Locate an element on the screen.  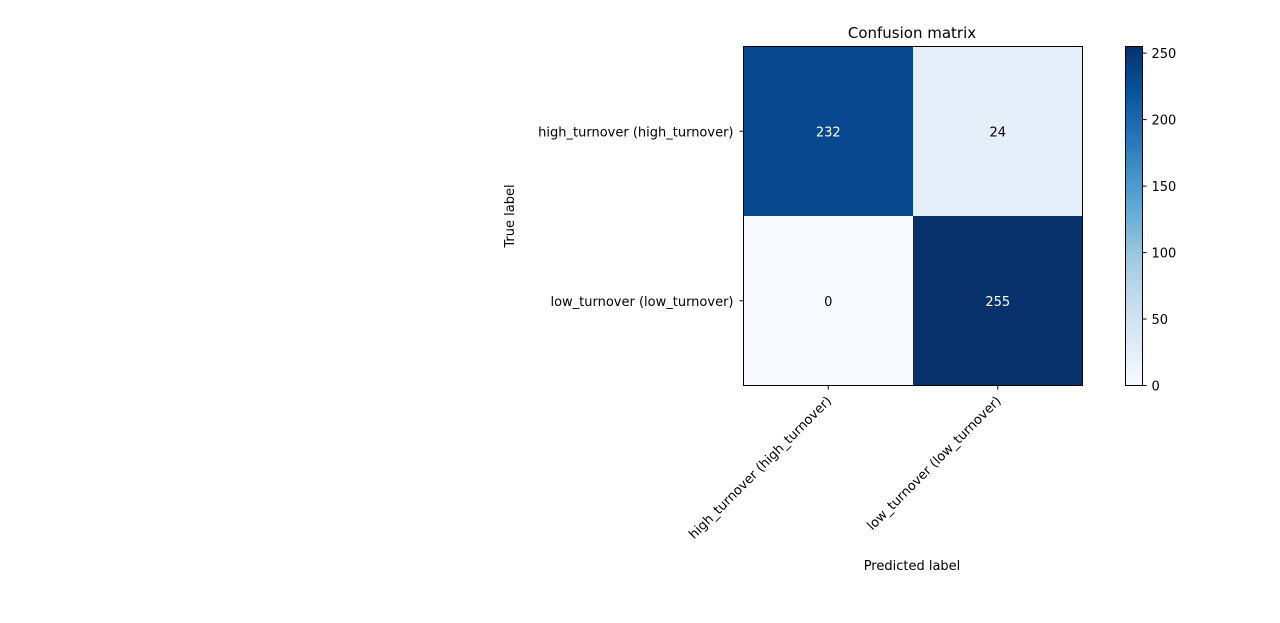
y-tick-label: high_turnover (high_turnover) is located at coordinates (635, 132).